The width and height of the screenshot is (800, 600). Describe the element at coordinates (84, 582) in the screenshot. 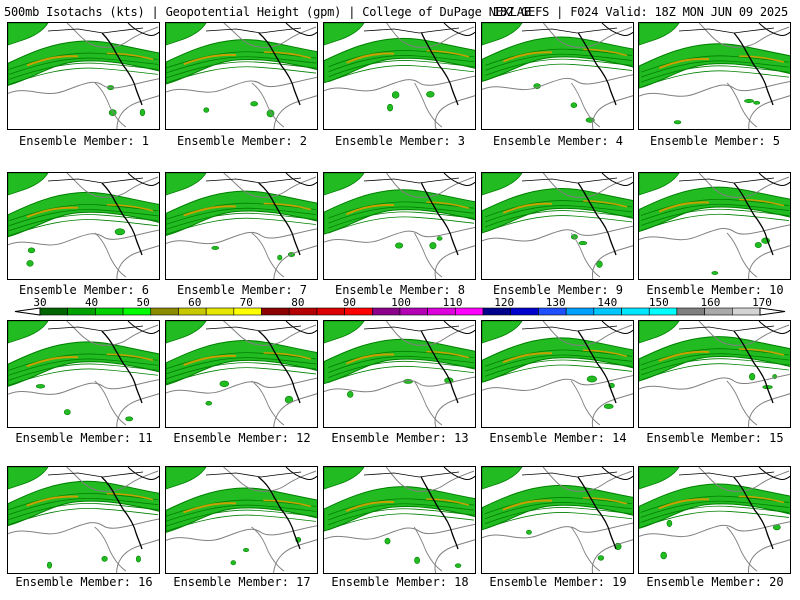

I see `ensemble-member-caption: Ensemble Member: 16` at that location.